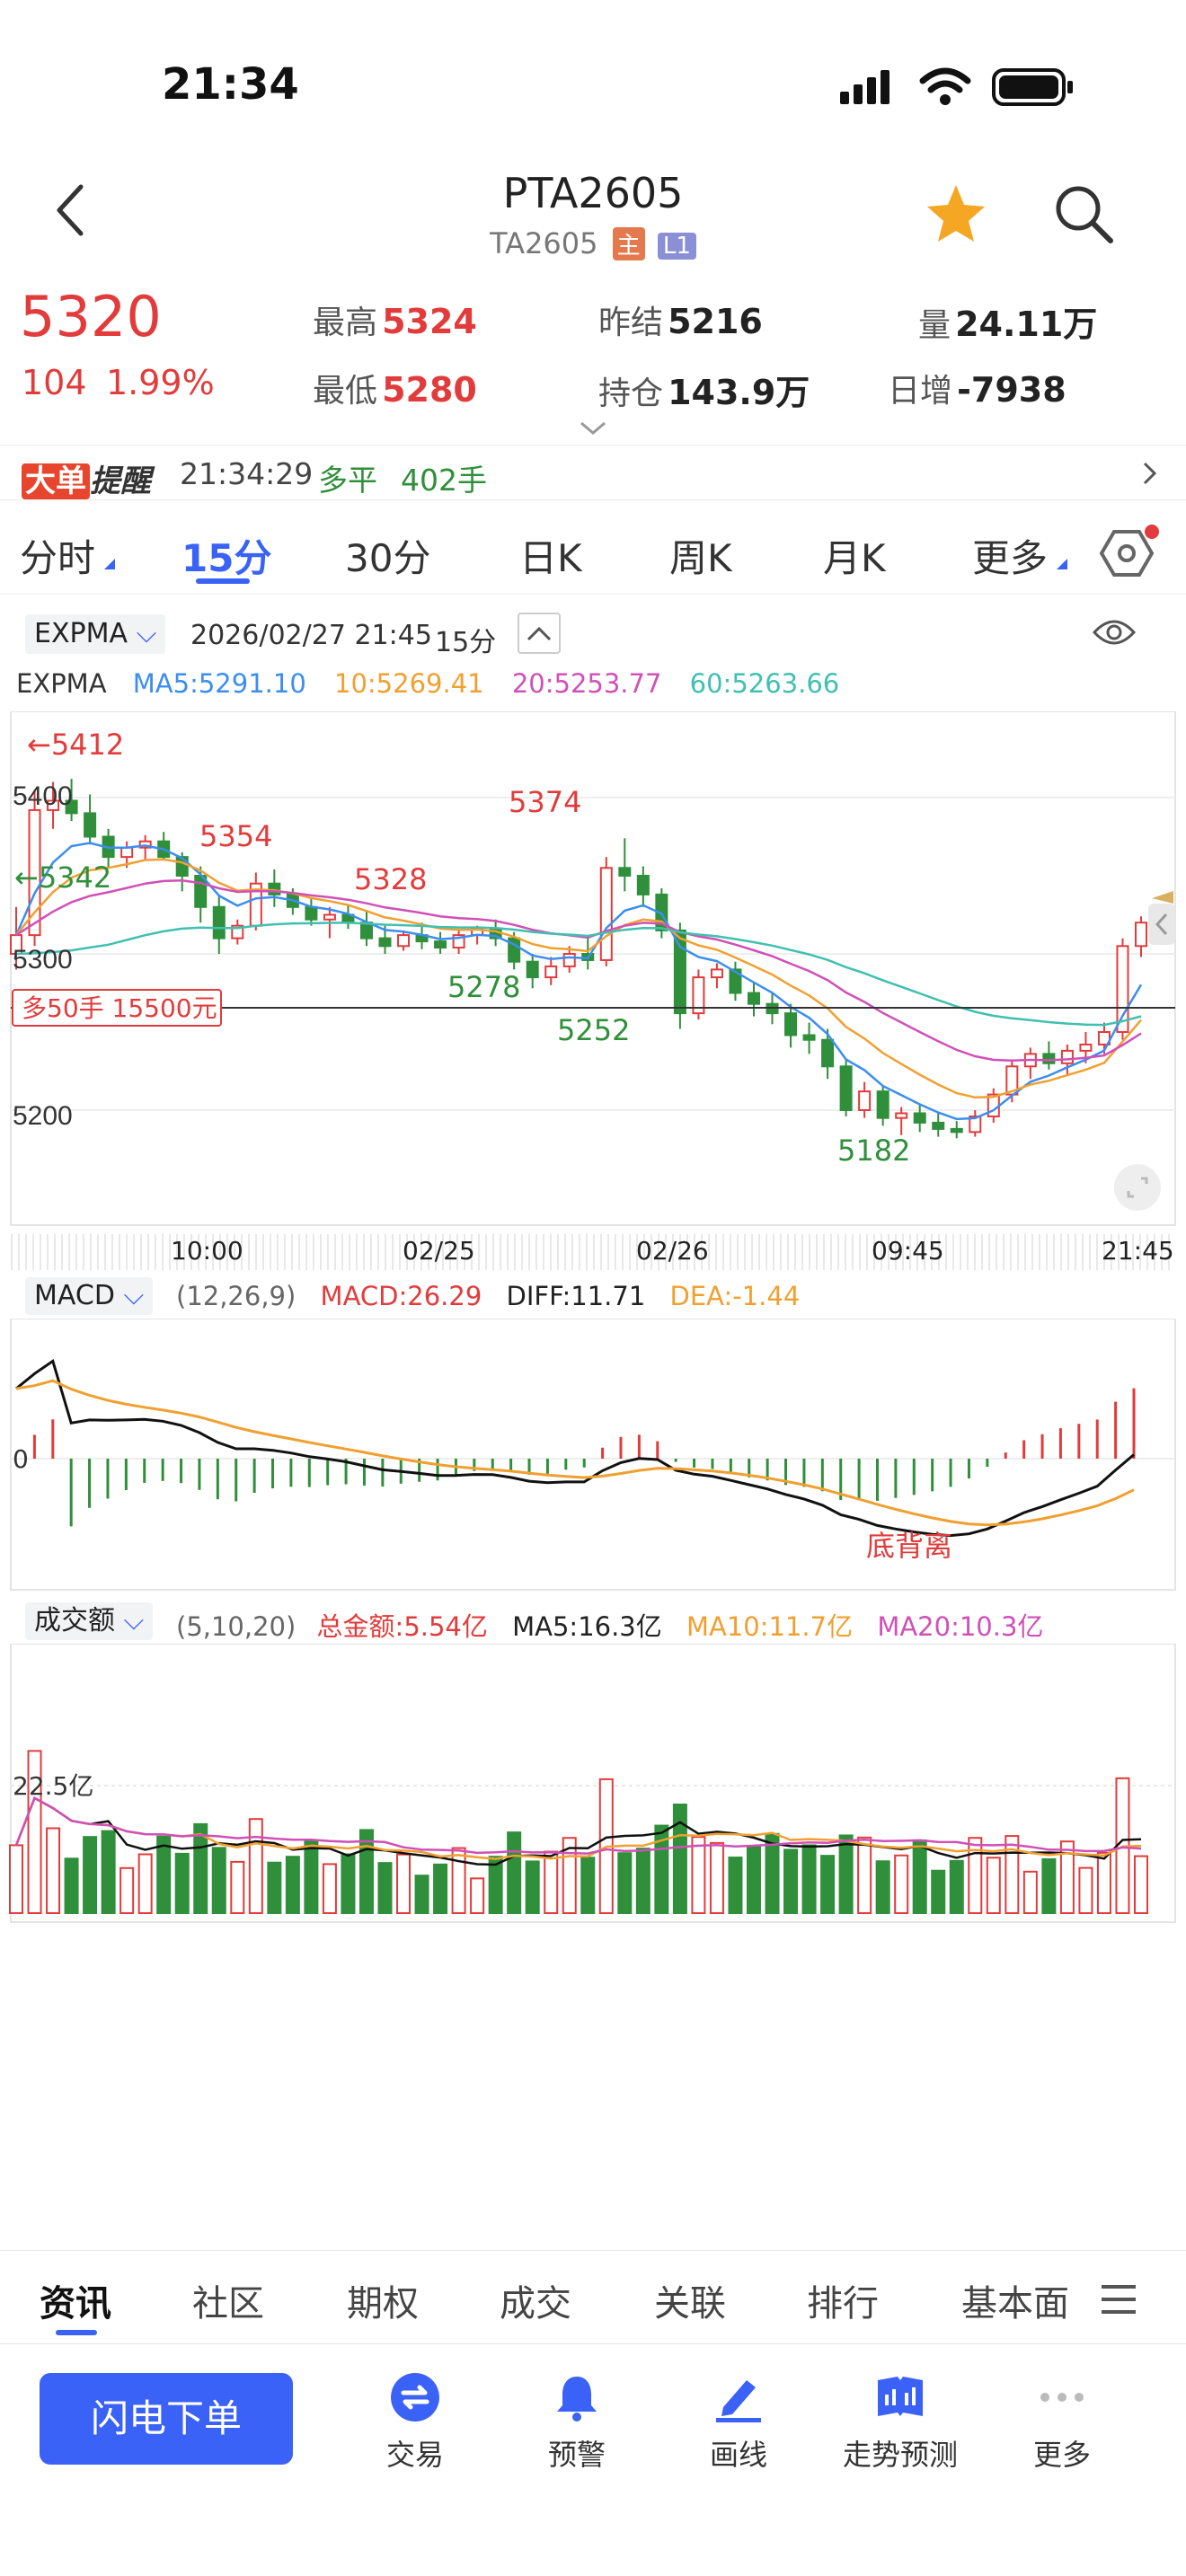 The height and width of the screenshot is (2576, 1186). What do you see at coordinates (95, 634) in the screenshot?
I see `indicator-selector: EXPMA ⌵` at bounding box center [95, 634].